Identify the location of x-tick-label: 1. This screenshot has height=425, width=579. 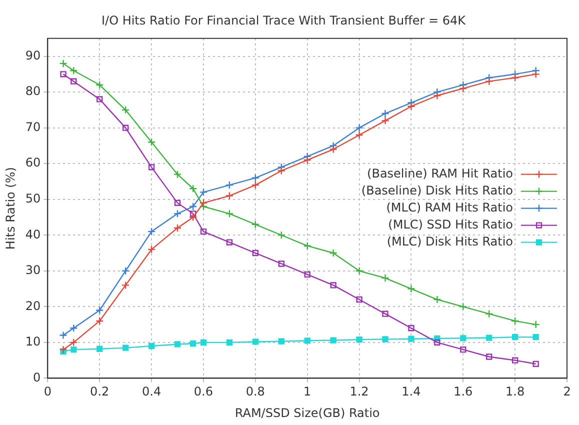
(308, 391).